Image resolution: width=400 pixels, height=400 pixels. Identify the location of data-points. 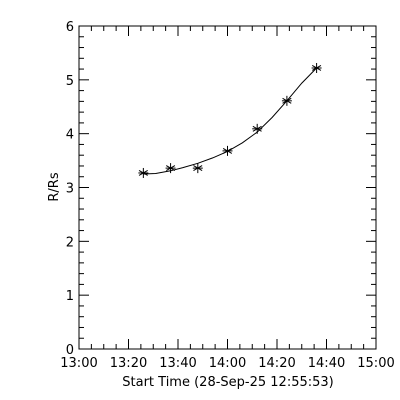
(230, 120).